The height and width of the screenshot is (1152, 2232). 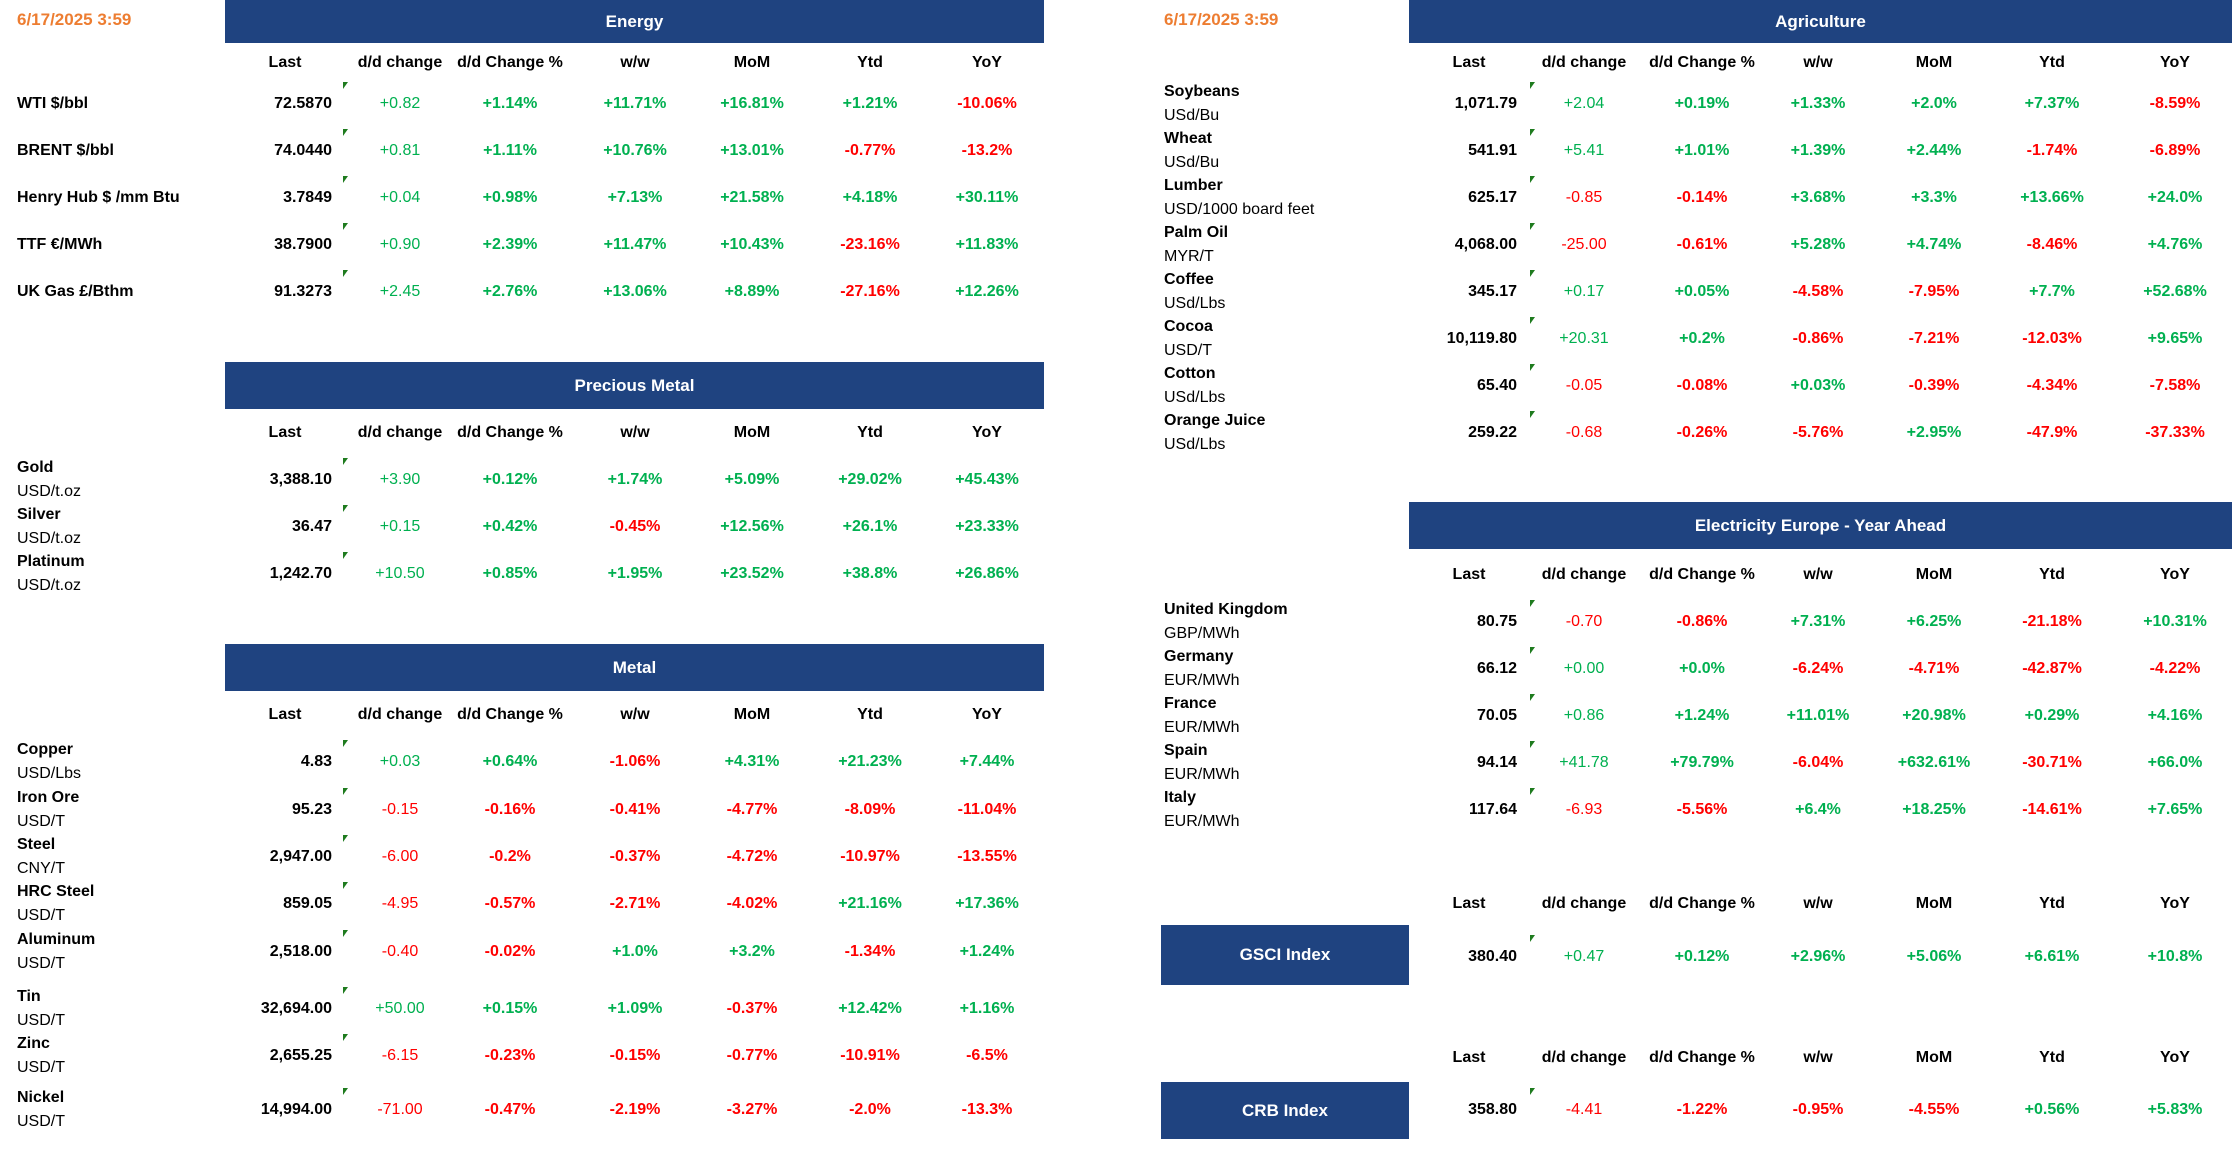 What do you see at coordinates (1702, 621) in the screenshot?
I see `cell-d-d-change-: -0.86%` at bounding box center [1702, 621].